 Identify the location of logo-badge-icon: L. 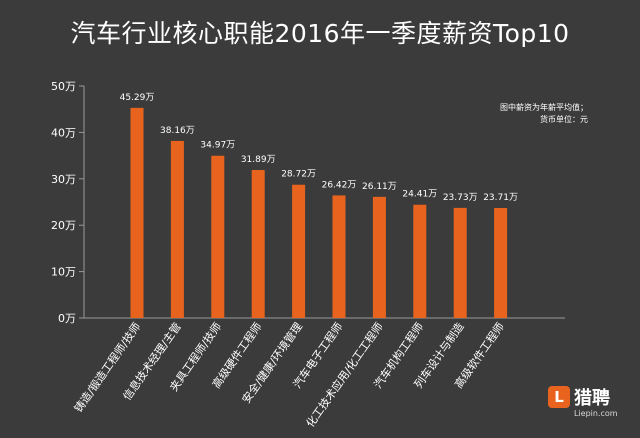
(559, 397).